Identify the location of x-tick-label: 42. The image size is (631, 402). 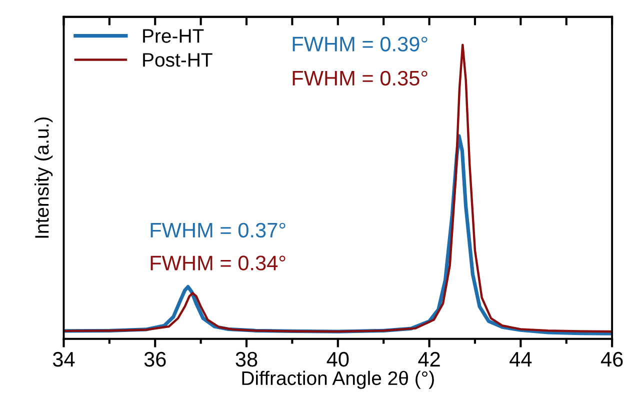
(429, 359).